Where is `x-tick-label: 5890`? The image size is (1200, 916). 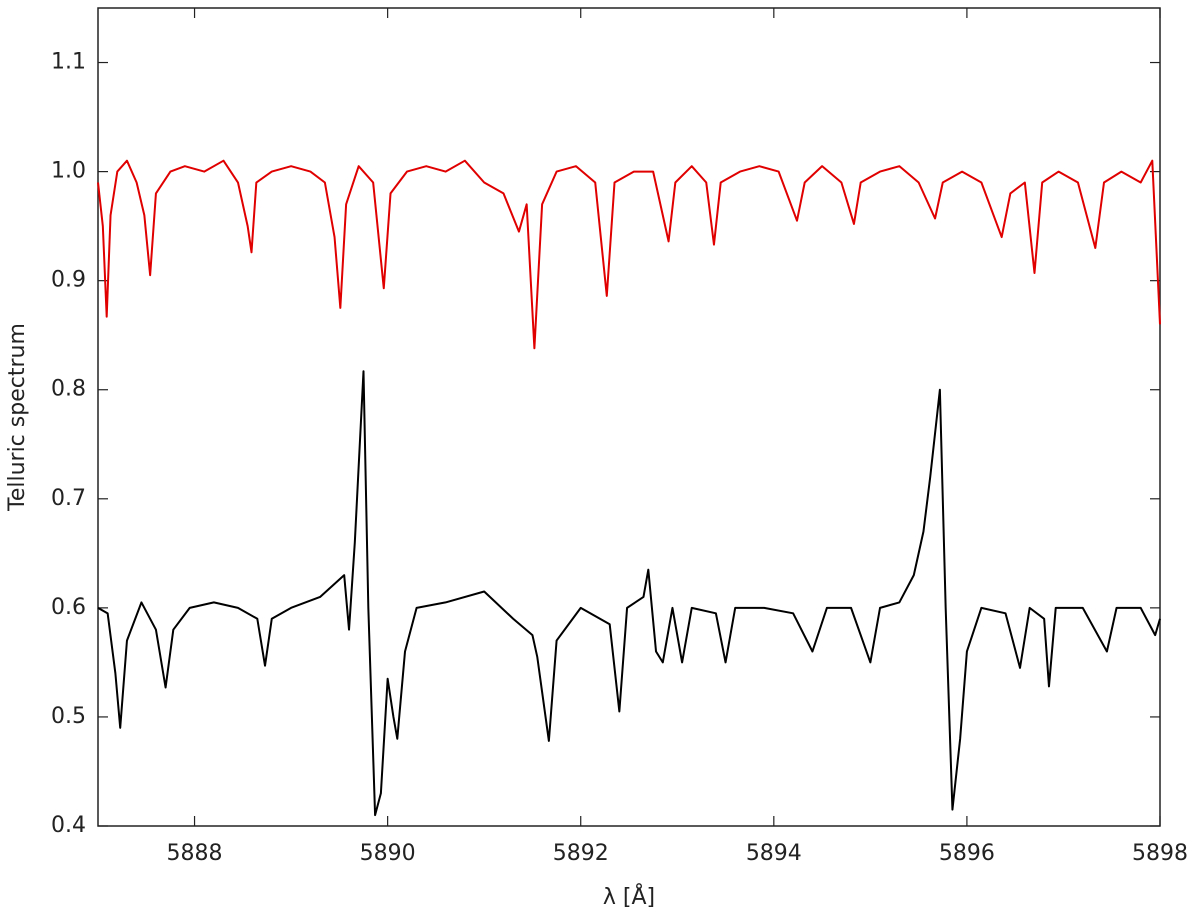 x-tick-label: 5890 is located at coordinates (388, 853).